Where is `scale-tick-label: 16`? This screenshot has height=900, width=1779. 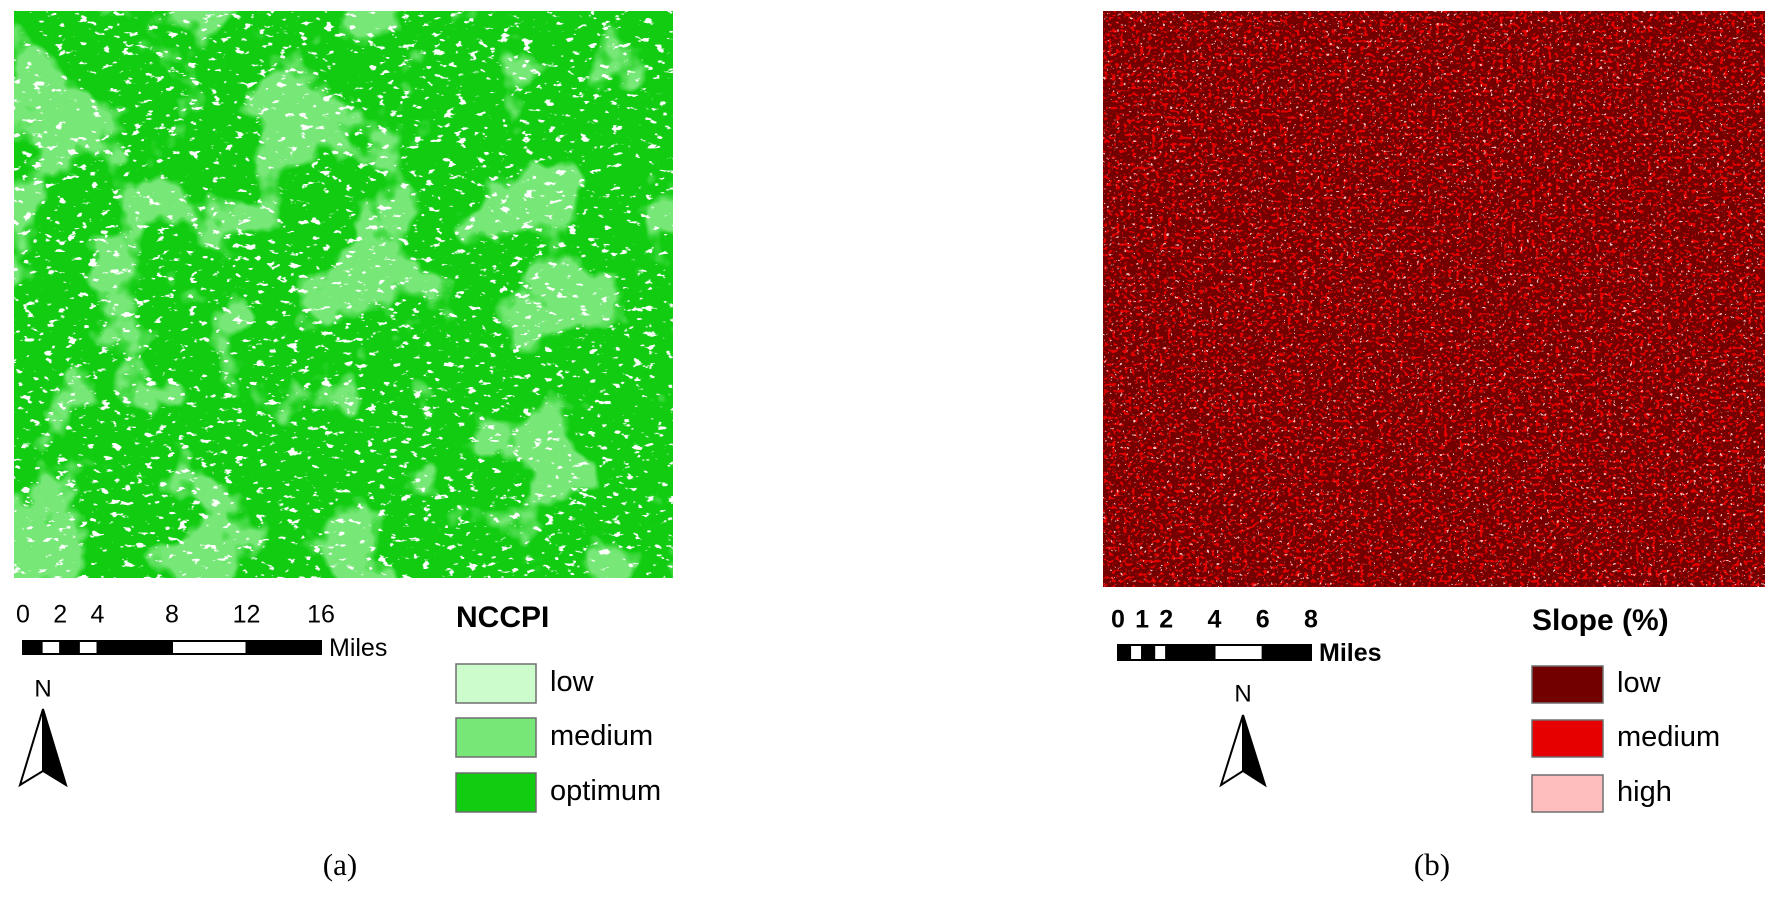 scale-tick-label: 16 is located at coordinates (321, 615).